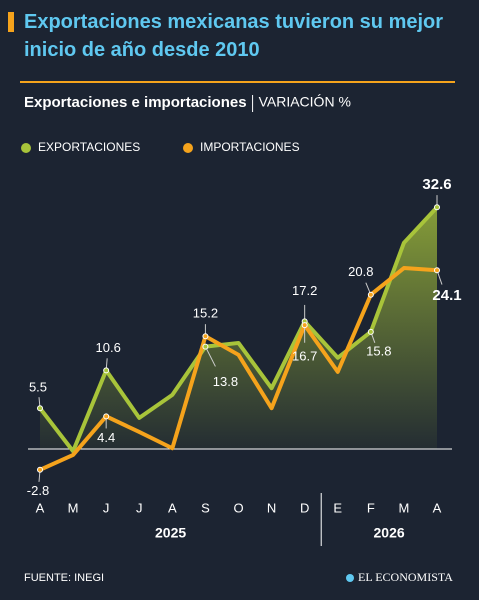  What do you see at coordinates (378, 350) in the screenshot?
I see `value-label: 15.8` at bounding box center [378, 350].